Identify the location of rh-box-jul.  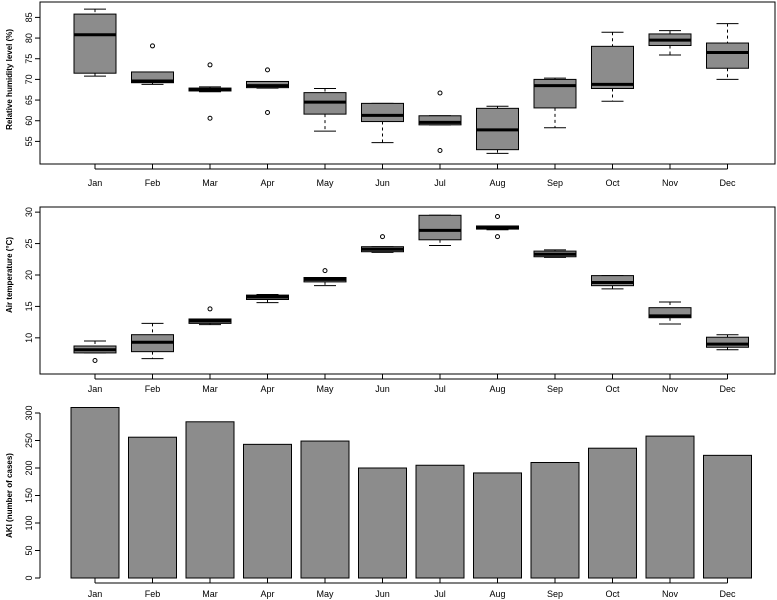
(440, 121).